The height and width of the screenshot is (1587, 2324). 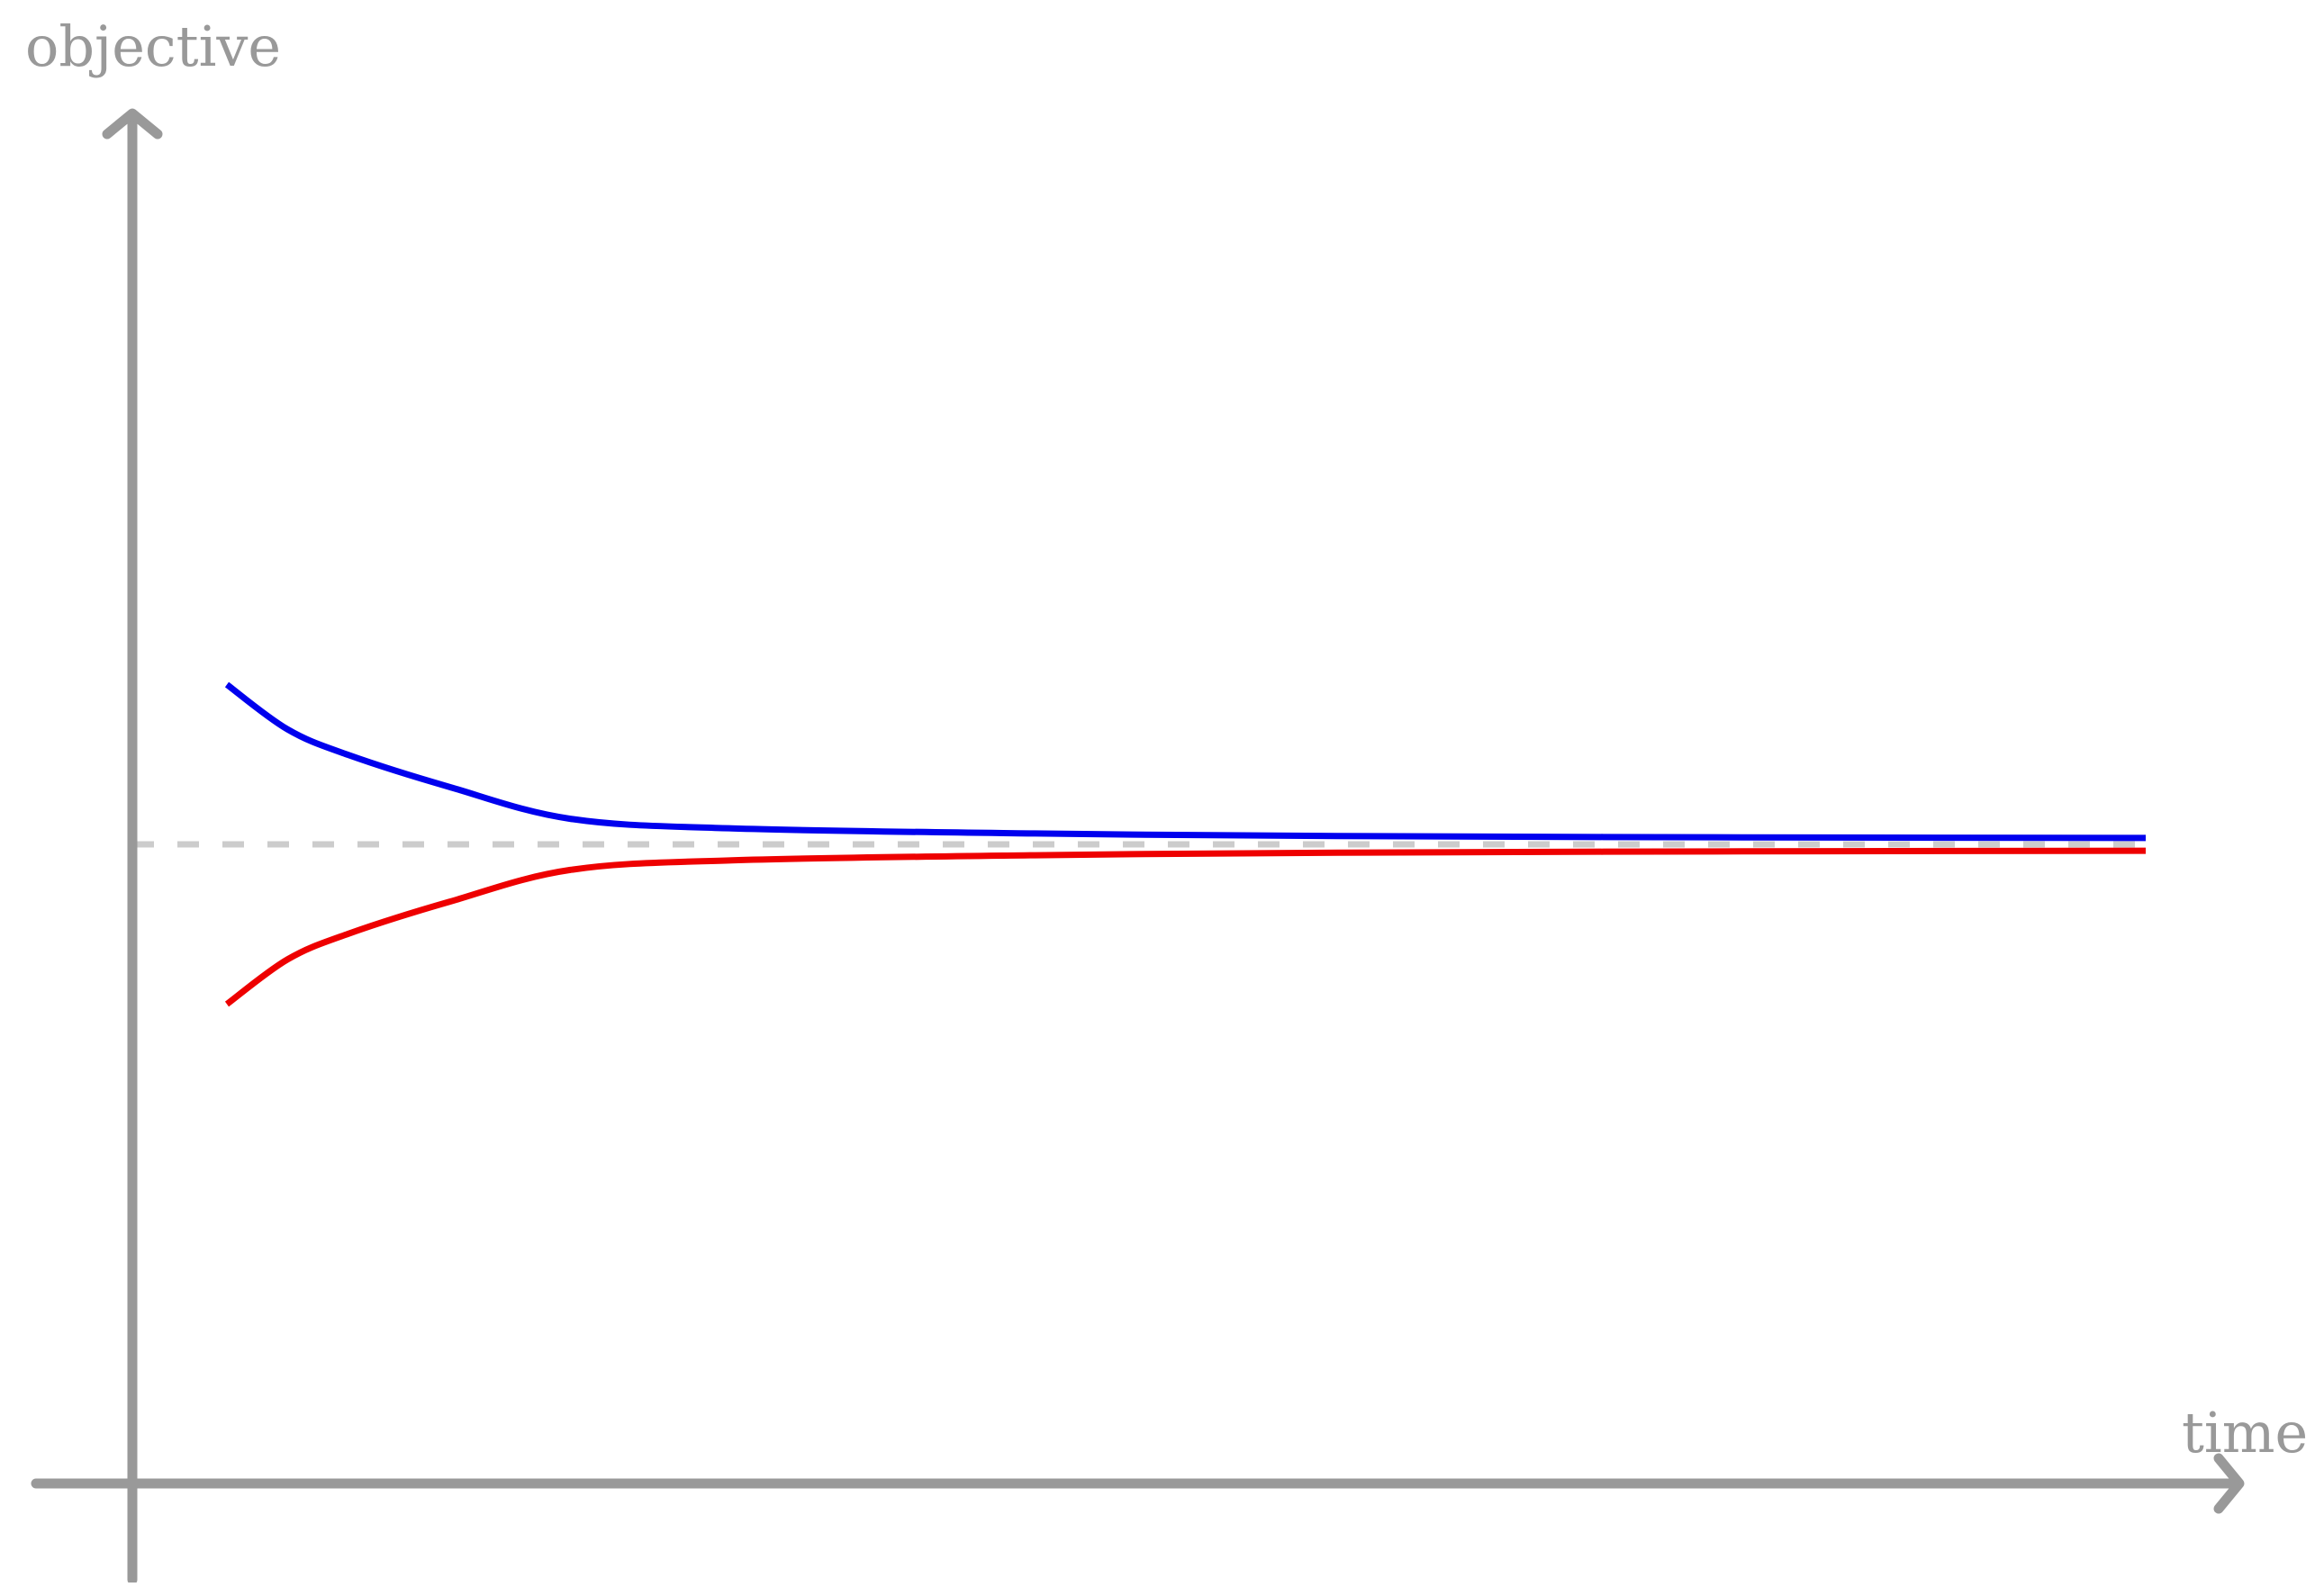 I want to click on x-axis-arrowhead, so click(x=2229, y=1483).